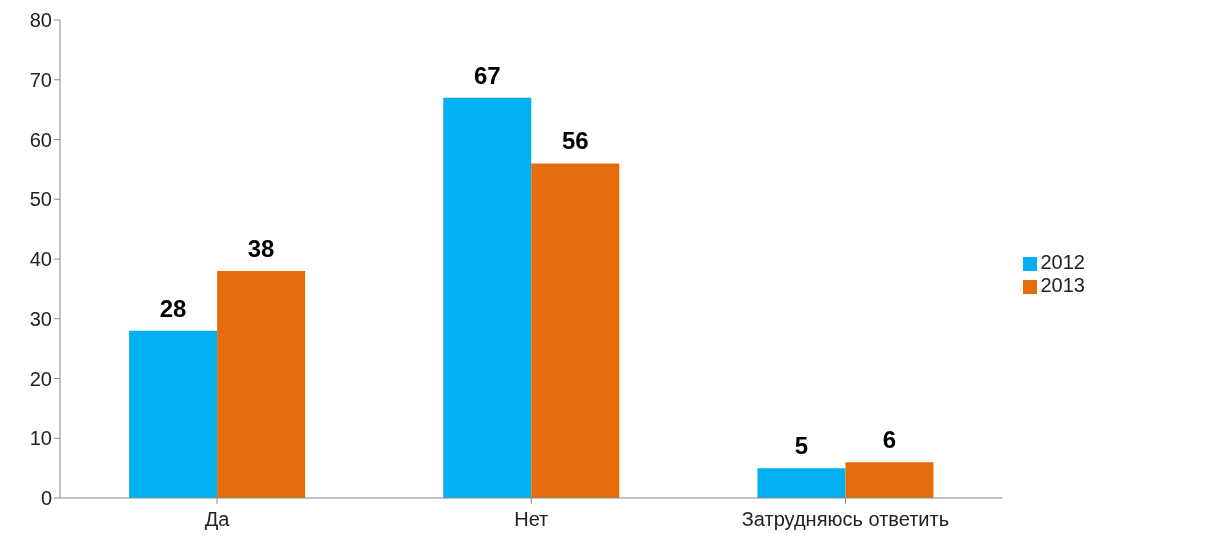 The image size is (1225, 548). Describe the element at coordinates (40, 139) in the screenshot. I see `y-tick-label: 60` at that location.